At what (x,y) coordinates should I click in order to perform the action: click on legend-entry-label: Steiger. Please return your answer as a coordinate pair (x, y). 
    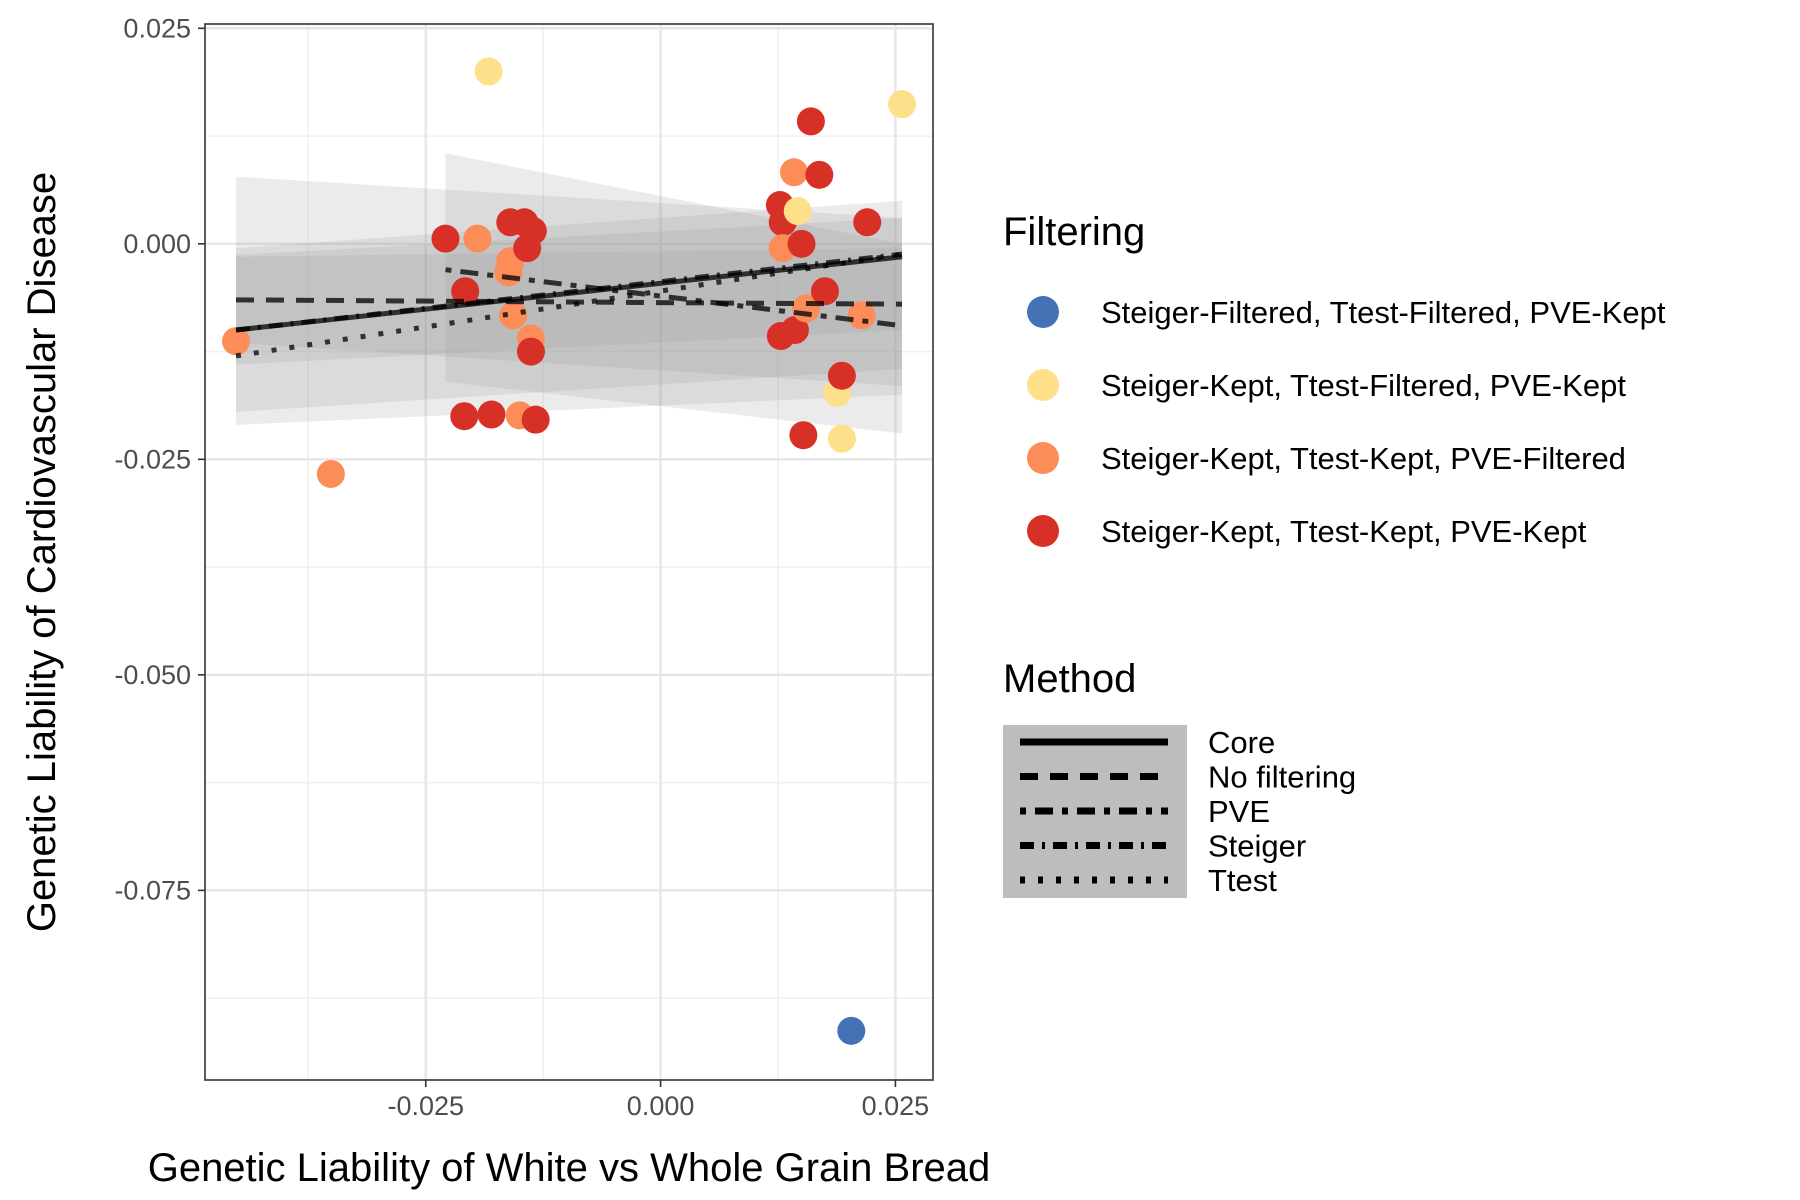
    Looking at the image, I should click on (1257, 846).